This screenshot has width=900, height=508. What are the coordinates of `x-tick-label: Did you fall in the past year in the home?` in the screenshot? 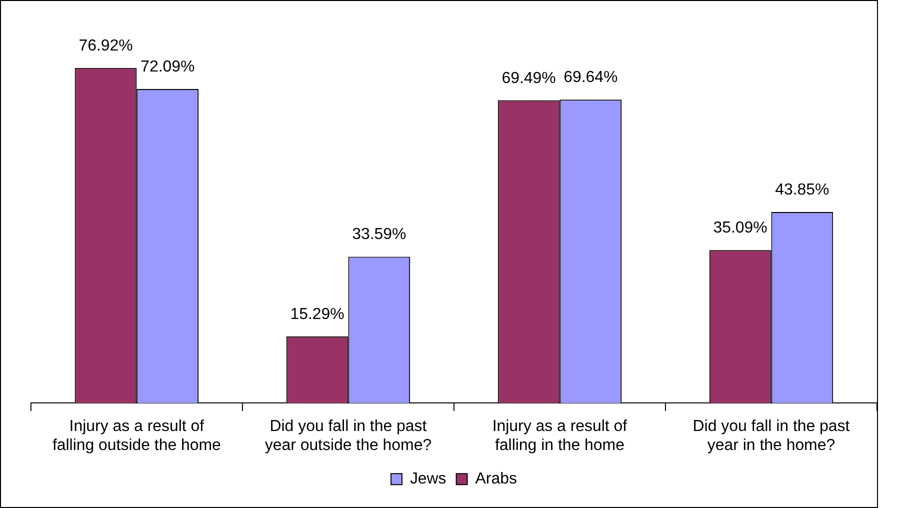 It's located at (771, 436).